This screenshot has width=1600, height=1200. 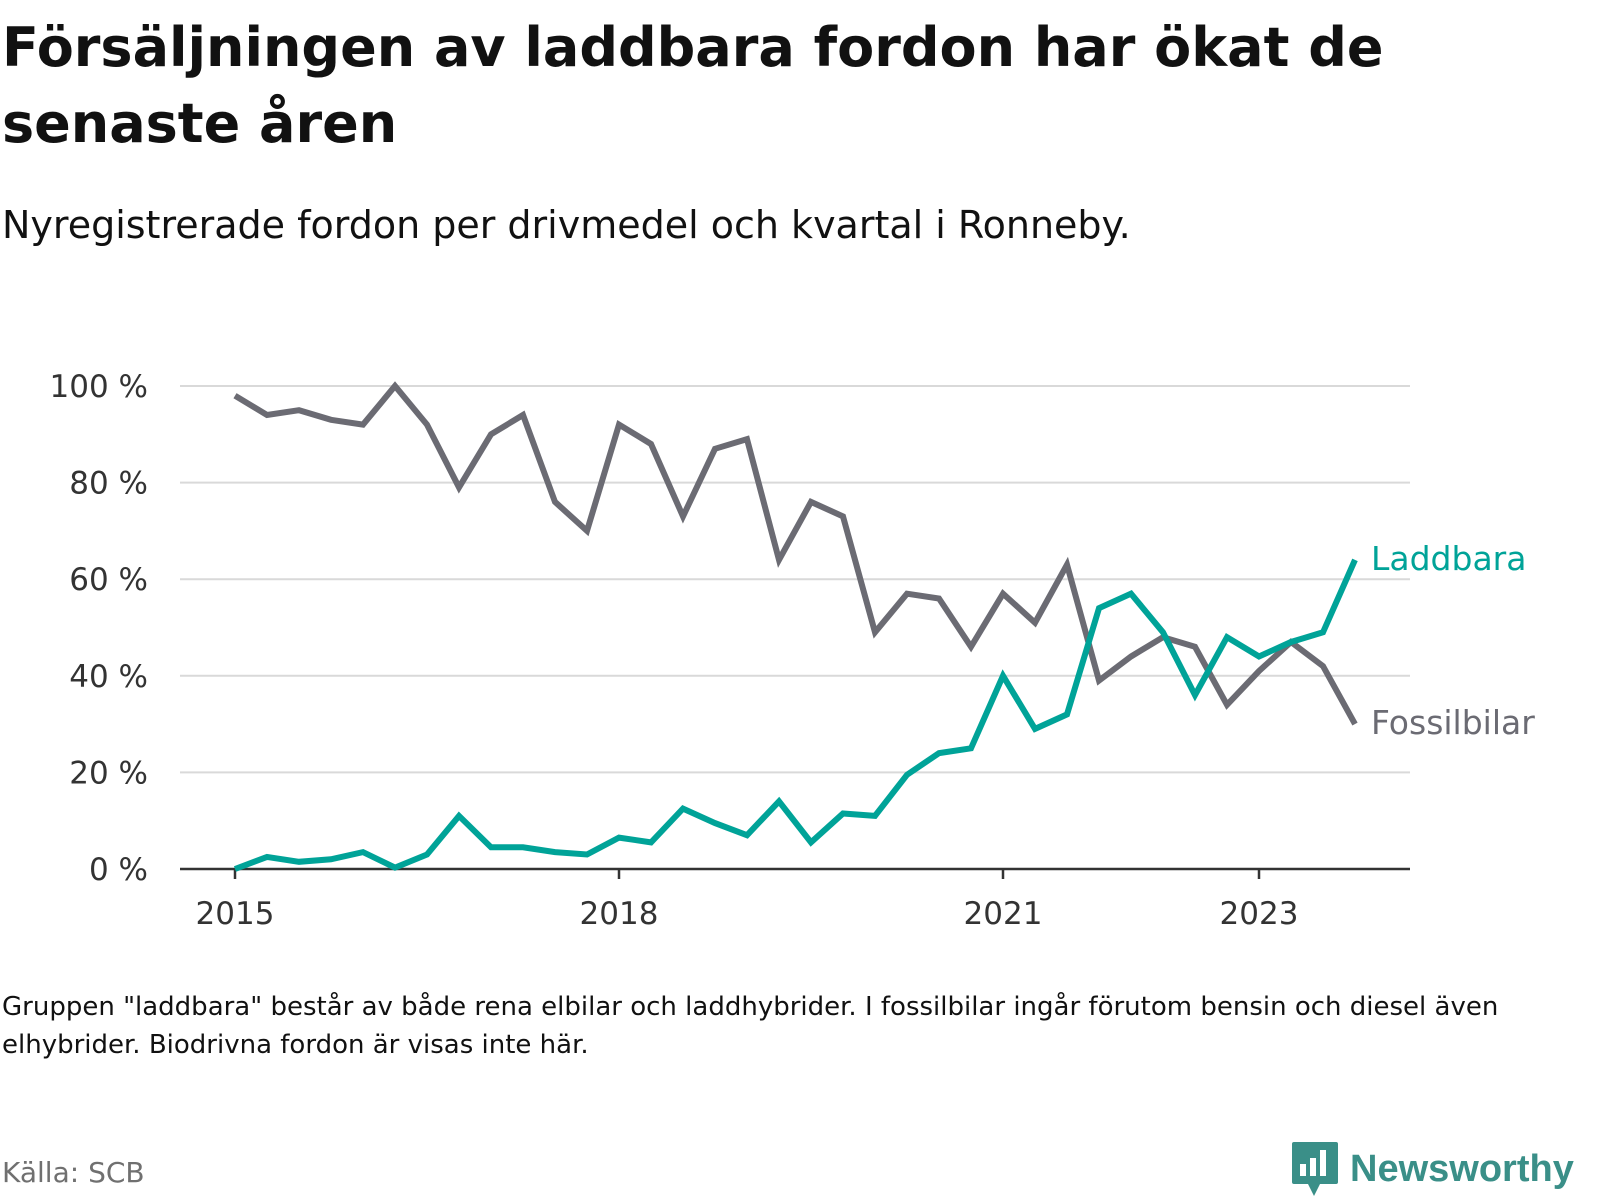 I want to click on y-tick-label: 100 %, so click(x=99, y=387).